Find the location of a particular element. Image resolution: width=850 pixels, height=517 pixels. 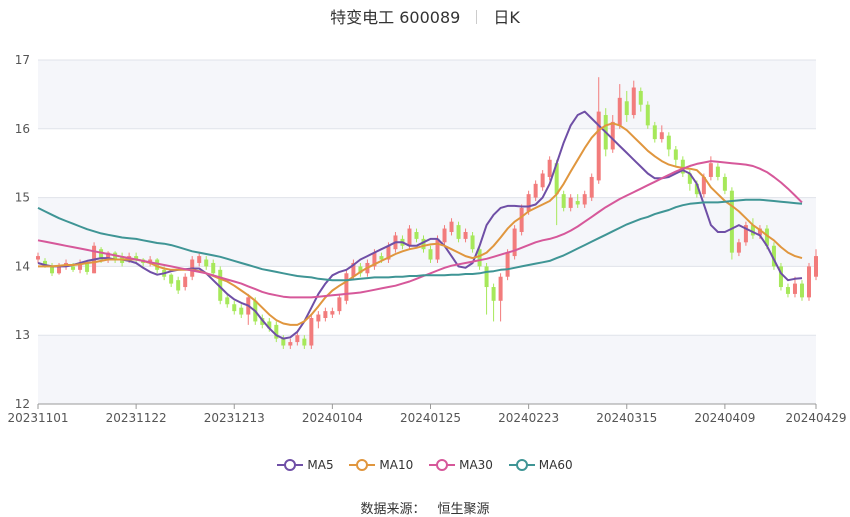

legend-ma60-label: MA60 is located at coordinates (555, 465).